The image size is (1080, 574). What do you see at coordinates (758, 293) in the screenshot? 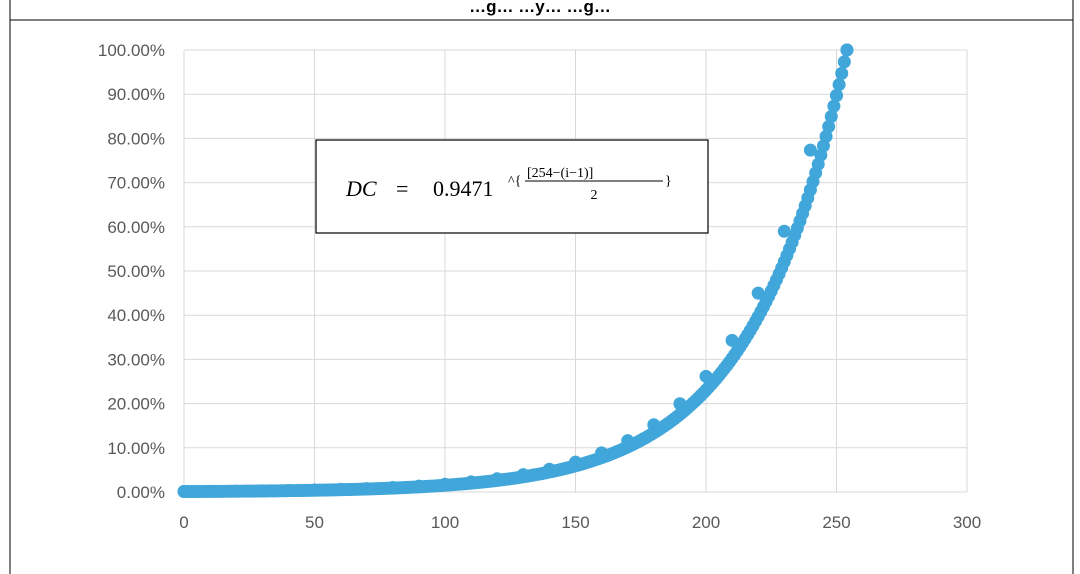
I see `data-point: 220, 0.4499` at bounding box center [758, 293].